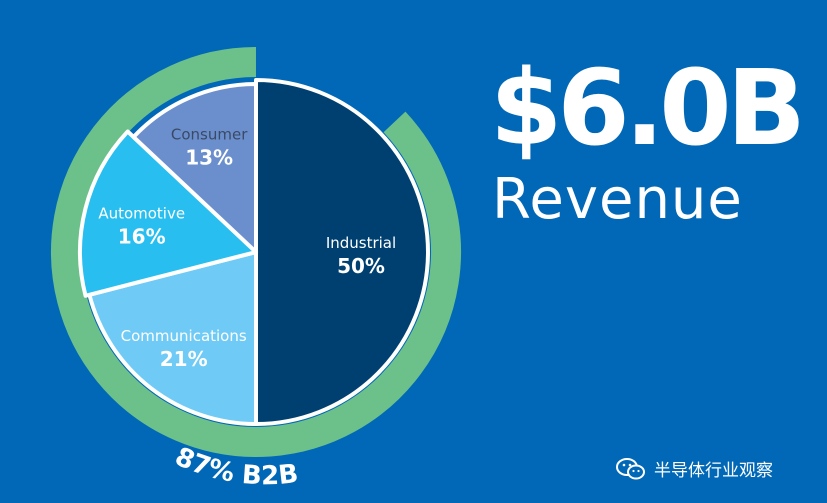  I want to click on pie-slice-industrial, so click(342, 252).